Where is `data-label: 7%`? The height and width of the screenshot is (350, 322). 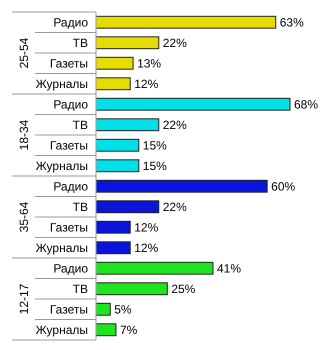 data-label: 7% is located at coordinates (129, 329).